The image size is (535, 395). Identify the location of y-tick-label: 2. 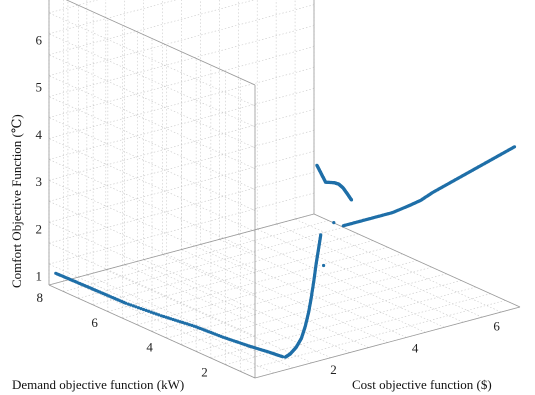
(204, 371).